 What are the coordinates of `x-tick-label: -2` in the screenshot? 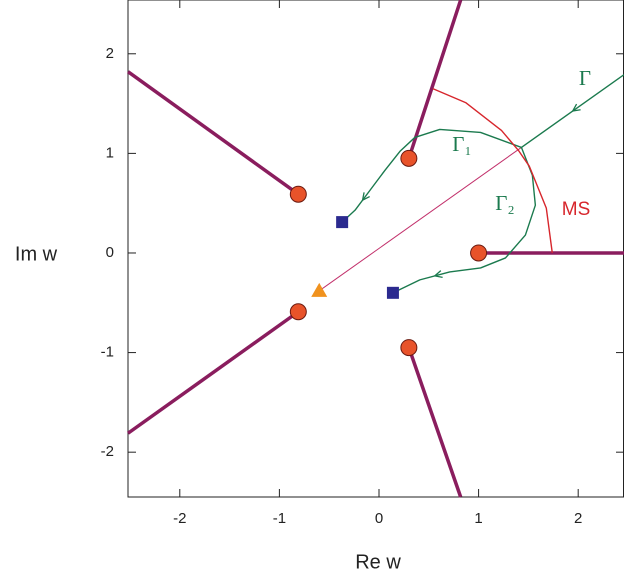 It's located at (179, 518).